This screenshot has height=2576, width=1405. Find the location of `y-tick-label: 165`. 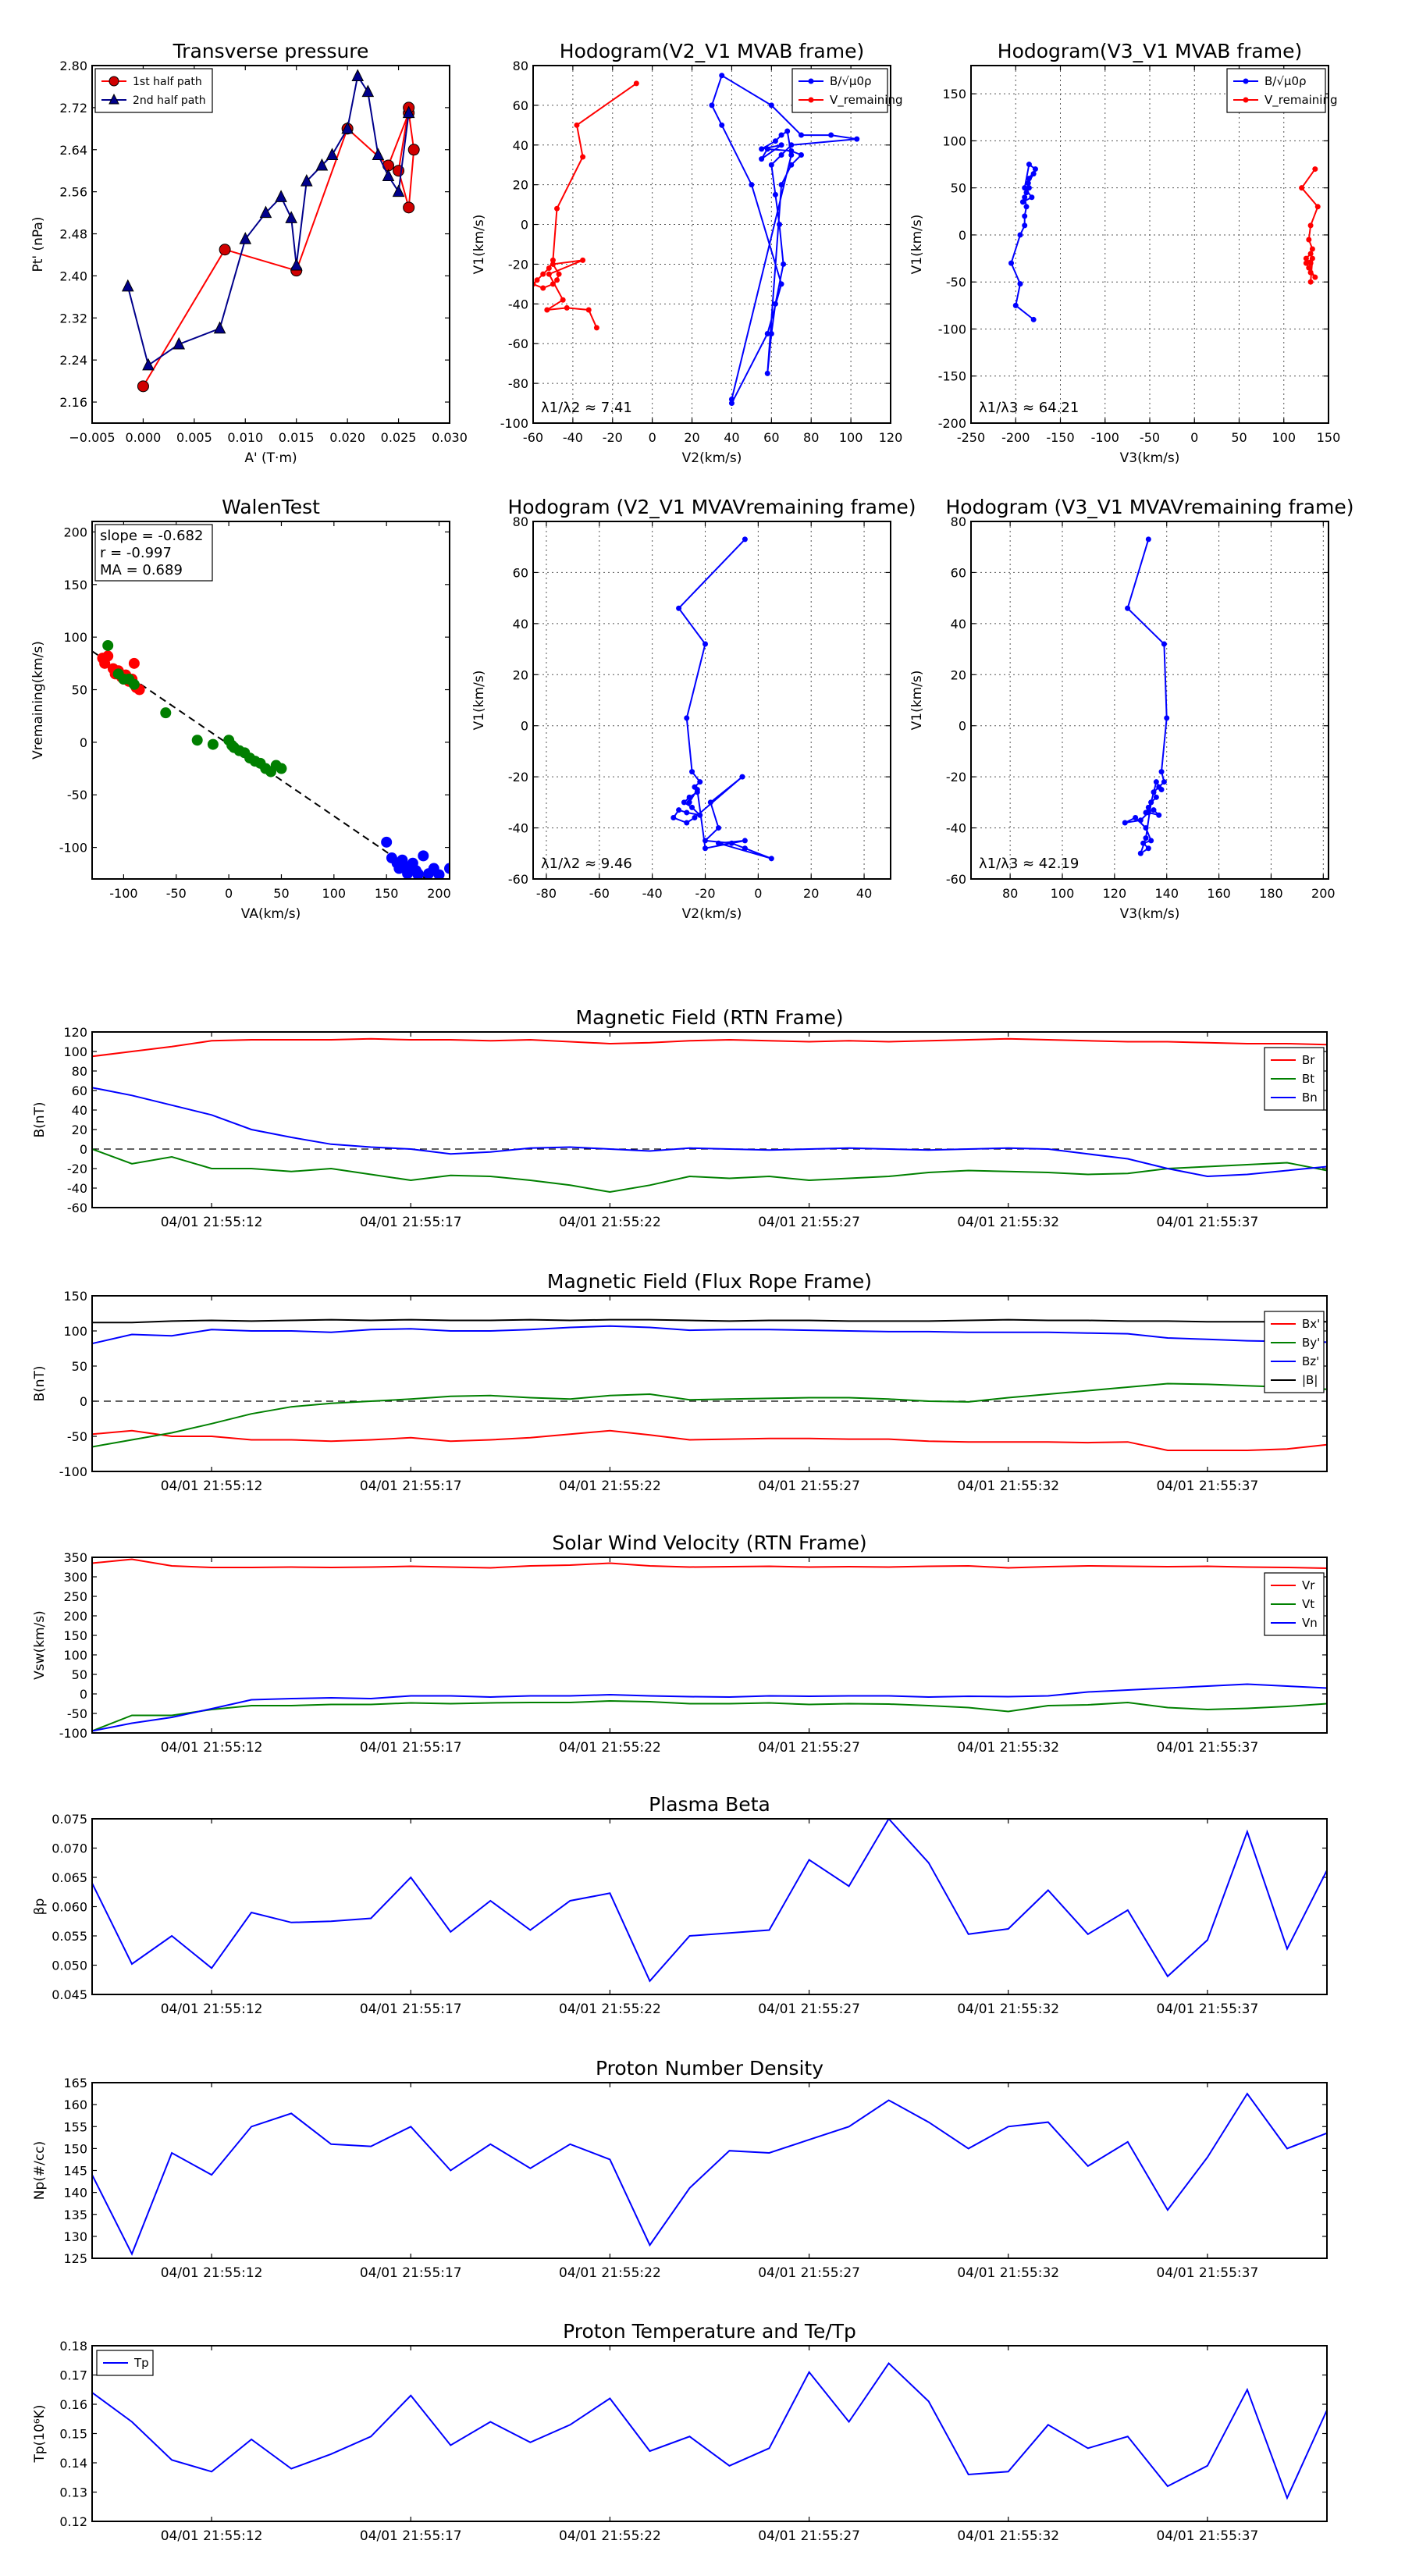

y-tick-label: 165 is located at coordinates (75, 2083).